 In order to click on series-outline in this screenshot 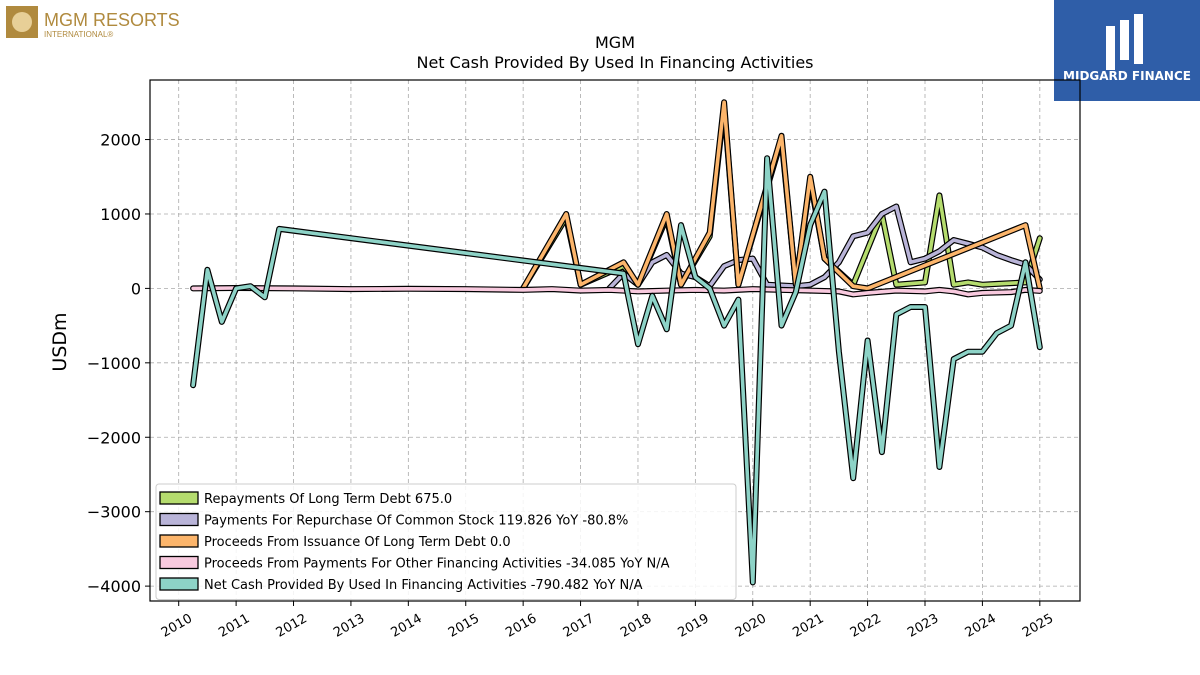, I will do `click(781, 195)`.